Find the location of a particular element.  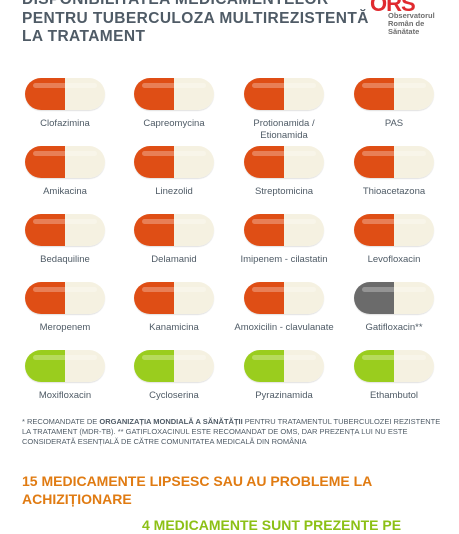

pill-item: Amikacina is located at coordinates (65, 172).